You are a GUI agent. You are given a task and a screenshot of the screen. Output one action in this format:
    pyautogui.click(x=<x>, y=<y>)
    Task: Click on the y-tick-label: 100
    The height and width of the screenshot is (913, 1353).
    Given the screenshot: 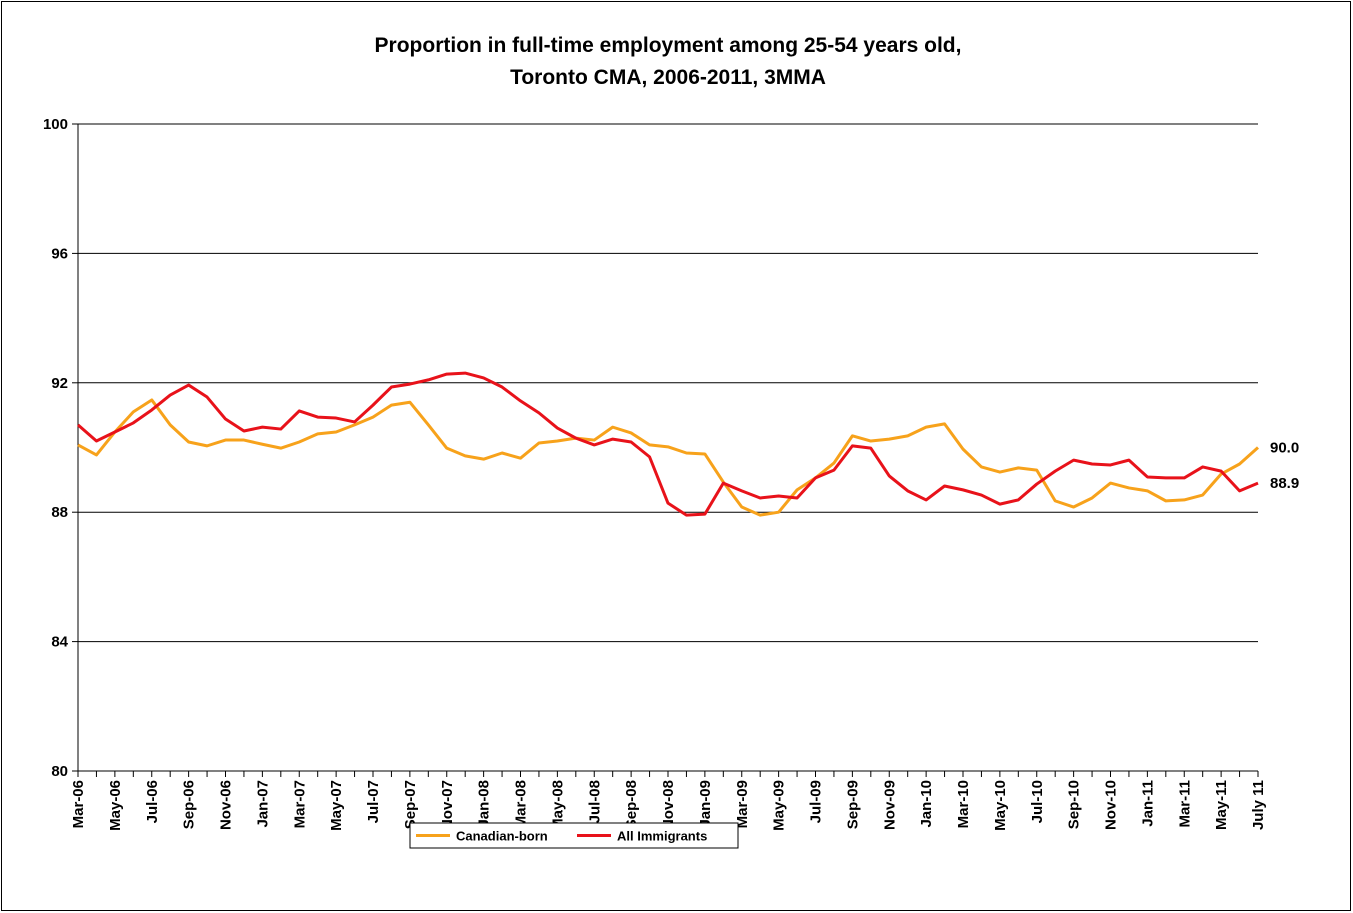 What is the action you would take?
    pyautogui.click(x=55, y=124)
    